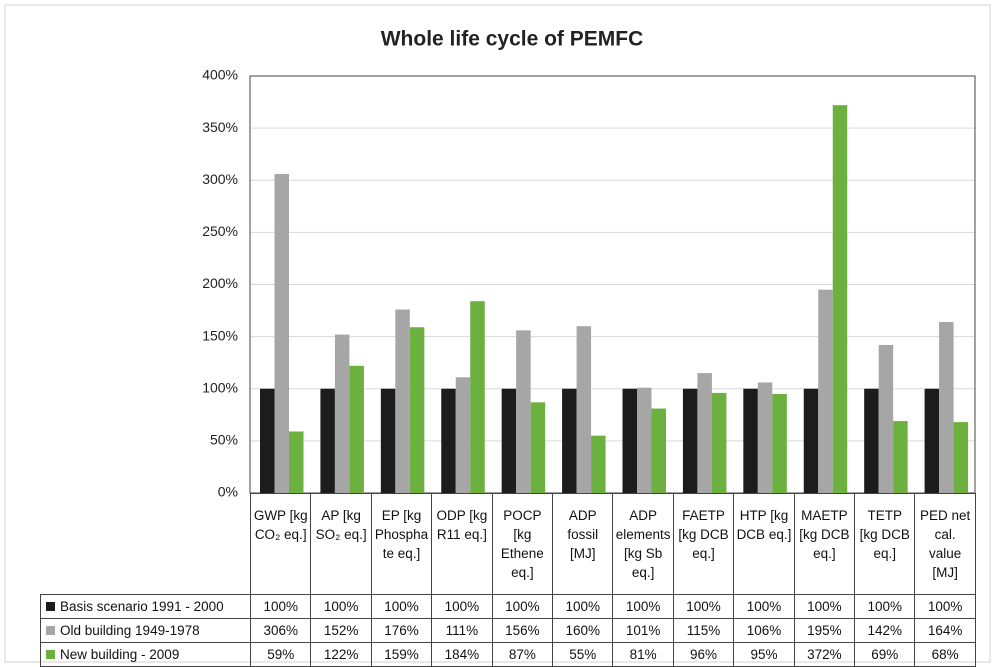  I want to click on data-label: 160%, so click(583, 630).